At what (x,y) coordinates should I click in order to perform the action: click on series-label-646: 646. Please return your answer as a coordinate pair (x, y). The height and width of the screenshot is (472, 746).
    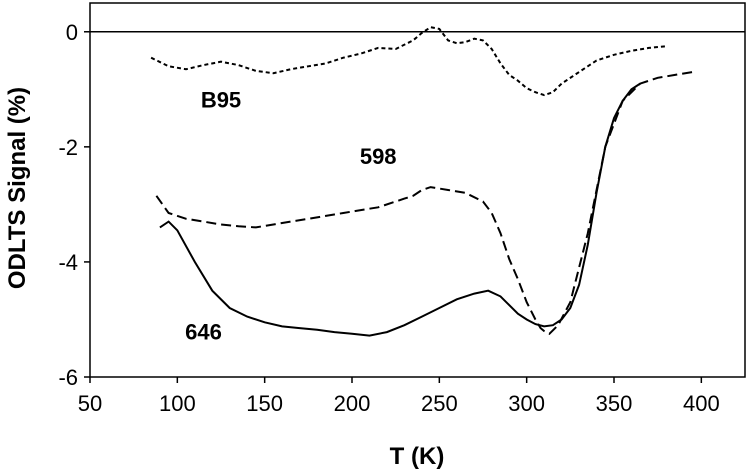
    Looking at the image, I should click on (203, 332).